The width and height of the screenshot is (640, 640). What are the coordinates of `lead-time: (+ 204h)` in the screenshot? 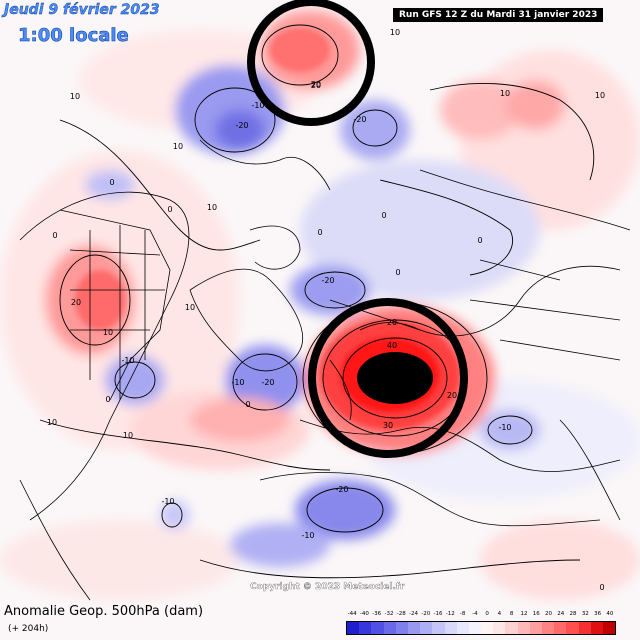 It's located at (28, 629).